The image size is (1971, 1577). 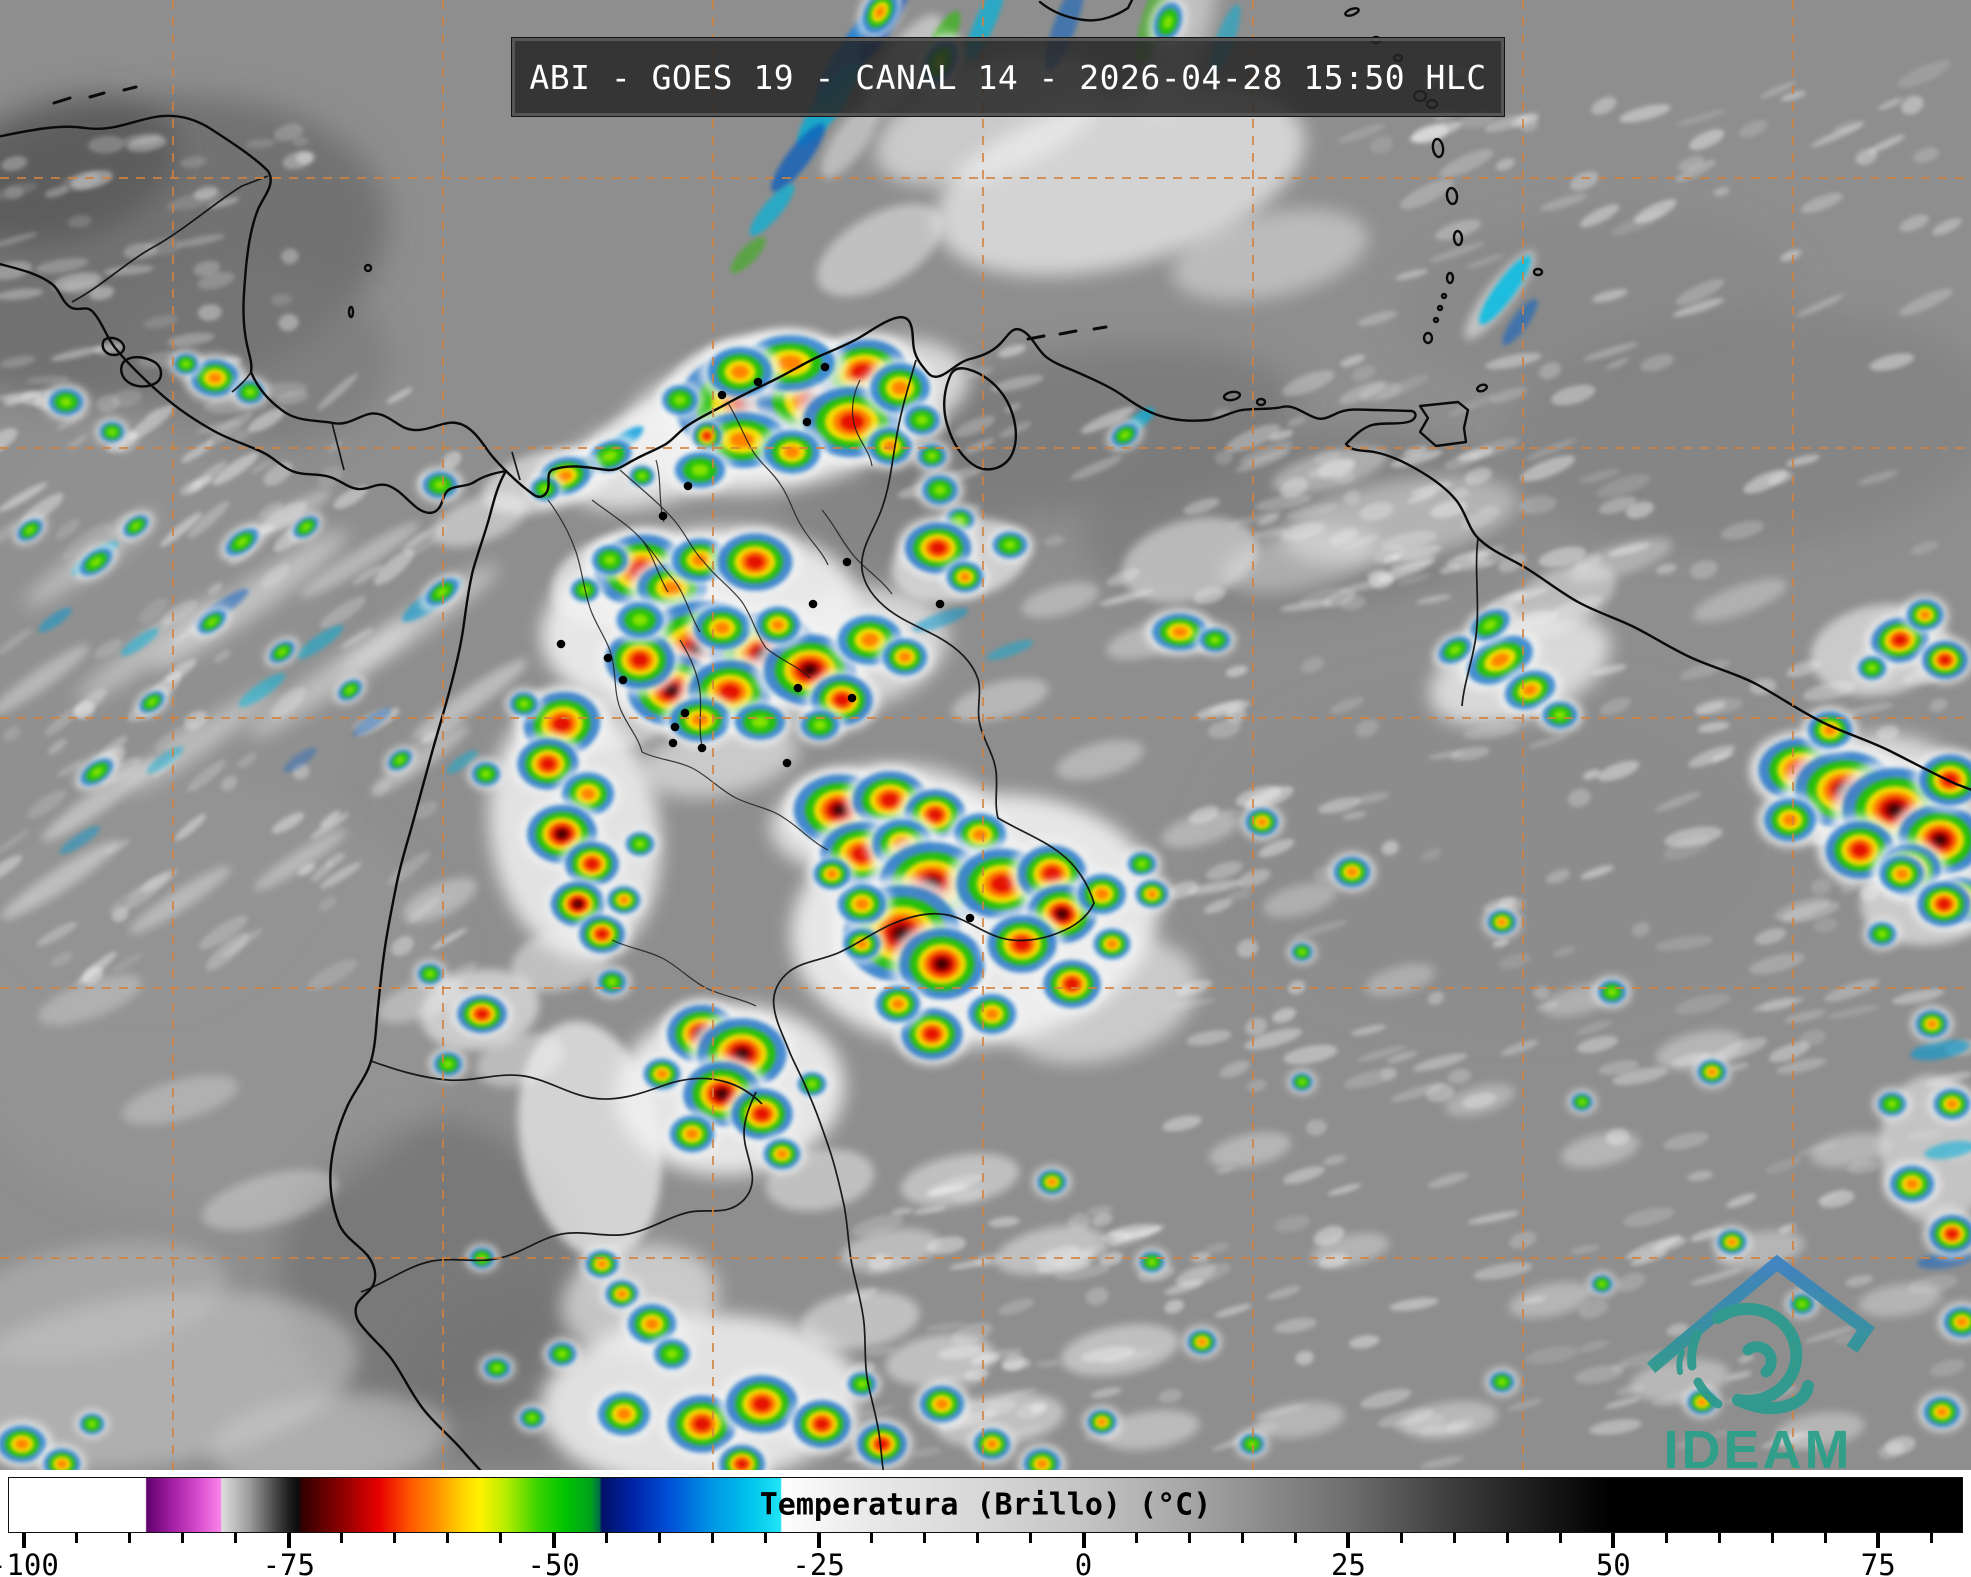 What do you see at coordinates (580, 213) in the screenshot?
I see `island-chains` at bounding box center [580, 213].